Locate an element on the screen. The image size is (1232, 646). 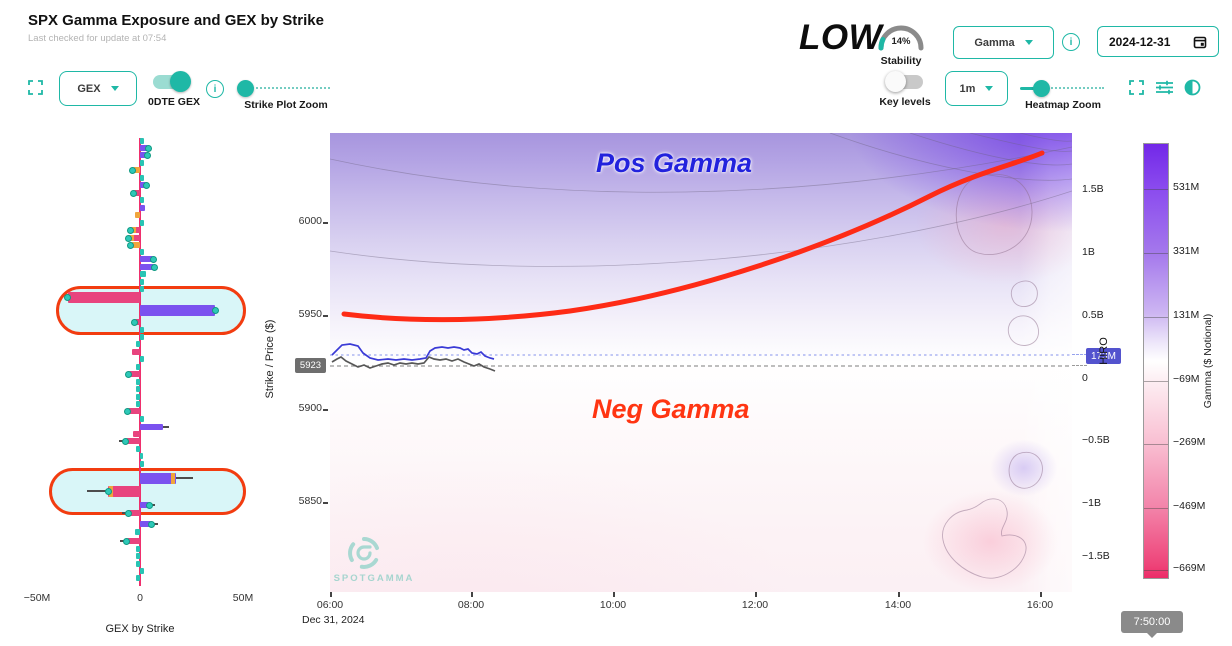
strike-axis-tick-label: 50M is located at coordinates (243, 598).